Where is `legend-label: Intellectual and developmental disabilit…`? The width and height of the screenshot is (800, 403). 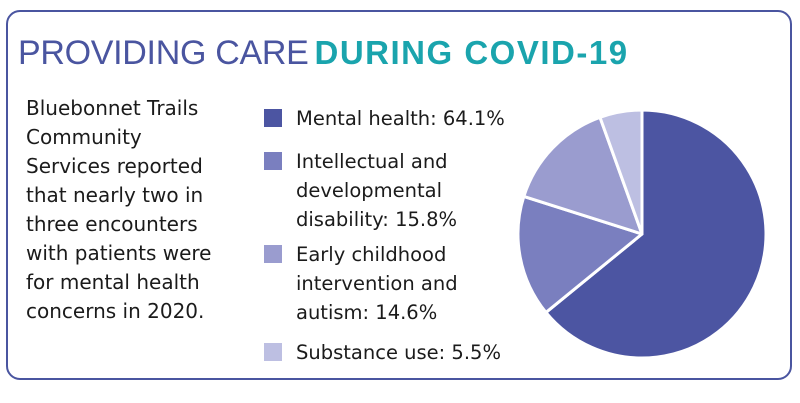
legend-label: Intellectual and developmental disabilit… is located at coordinates (377, 190).